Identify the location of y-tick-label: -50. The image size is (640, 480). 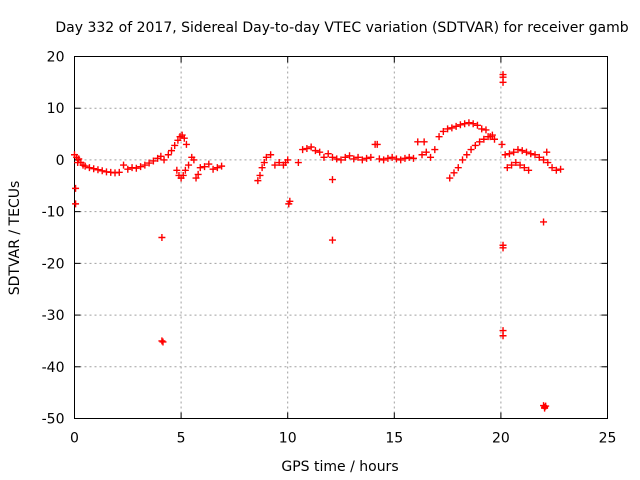
(53, 420).